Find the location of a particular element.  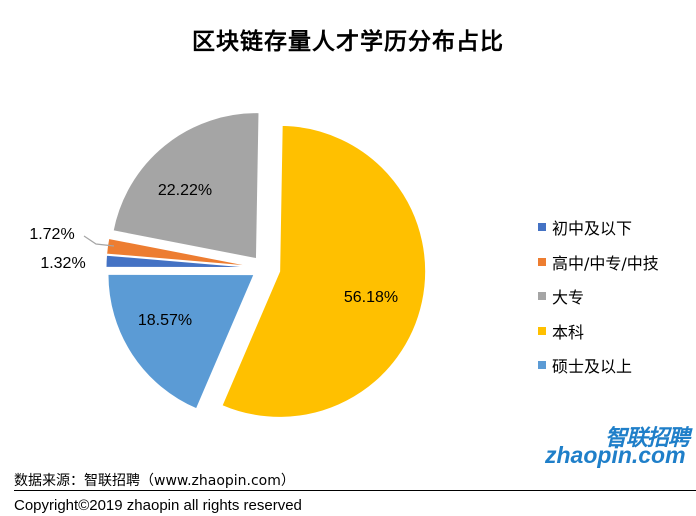

legend-item-high-school-vocational: 高中/中专/中技 is located at coordinates (598, 262).